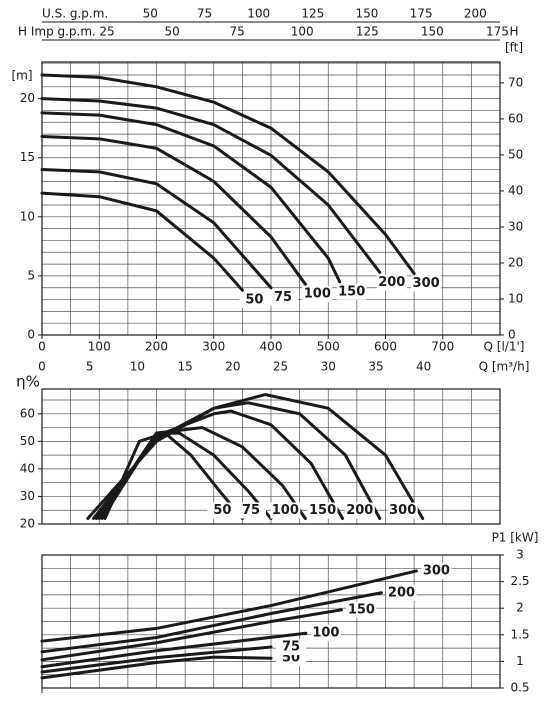 The height and width of the screenshot is (708, 550). What do you see at coordinates (328, 367) in the screenshot?
I see `x2-tick-label: 30` at bounding box center [328, 367].